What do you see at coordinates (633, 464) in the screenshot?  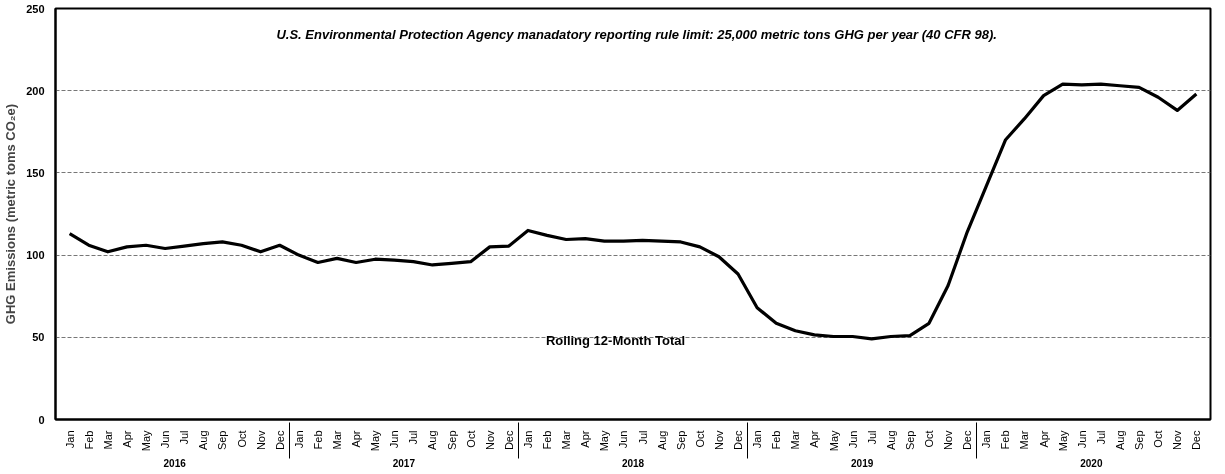 I see `text: 2018` at bounding box center [633, 464].